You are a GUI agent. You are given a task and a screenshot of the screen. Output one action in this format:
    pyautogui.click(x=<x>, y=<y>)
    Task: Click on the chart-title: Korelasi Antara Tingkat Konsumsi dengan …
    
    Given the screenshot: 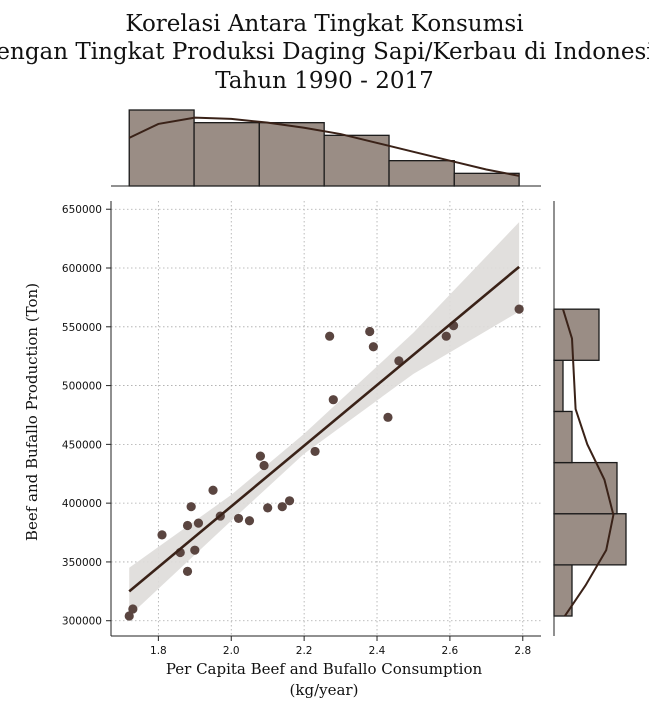 What is the action you would take?
    pyautogui.click(x=324, y=52)
    